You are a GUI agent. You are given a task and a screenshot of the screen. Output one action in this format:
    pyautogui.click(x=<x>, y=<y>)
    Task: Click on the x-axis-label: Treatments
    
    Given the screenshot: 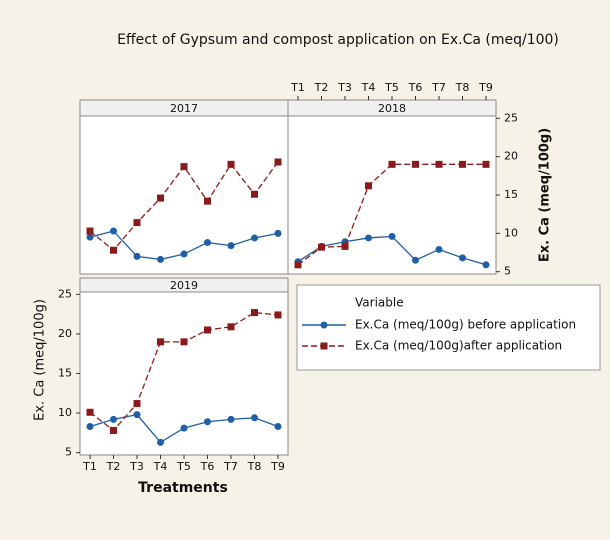 What is the action you would take?
    pyautogui.click(x=183, y=488)
    